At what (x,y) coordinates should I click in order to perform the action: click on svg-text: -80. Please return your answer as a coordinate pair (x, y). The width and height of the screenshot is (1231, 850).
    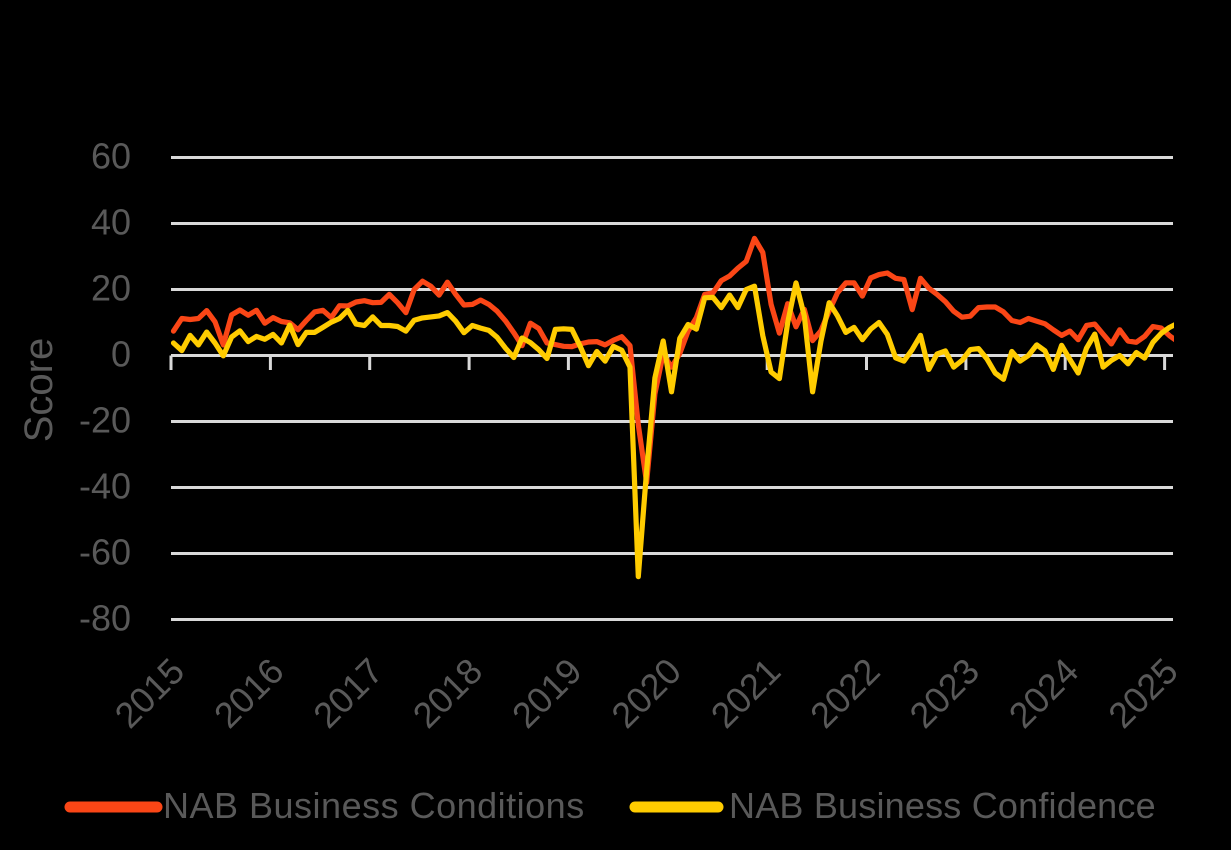
    Looking at the image, I should click on (105, 618).